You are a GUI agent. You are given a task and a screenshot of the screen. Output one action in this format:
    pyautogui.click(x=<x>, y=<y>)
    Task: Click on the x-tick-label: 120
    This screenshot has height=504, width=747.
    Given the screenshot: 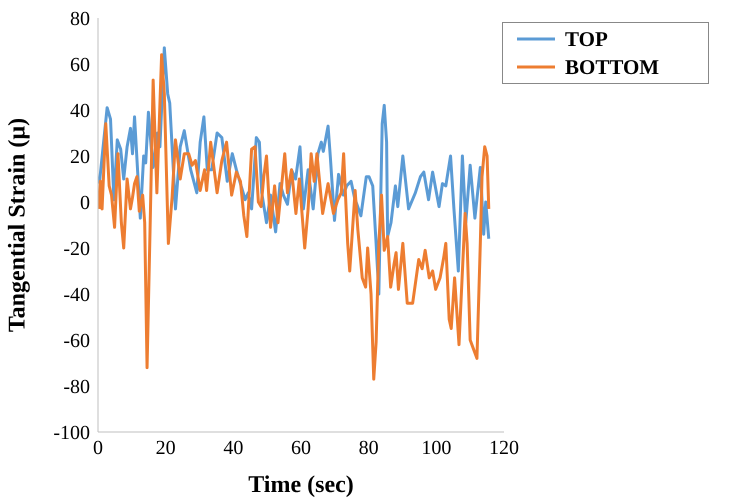 What is the action you would take?
    pyautogui.click(x=504, y=448)
    